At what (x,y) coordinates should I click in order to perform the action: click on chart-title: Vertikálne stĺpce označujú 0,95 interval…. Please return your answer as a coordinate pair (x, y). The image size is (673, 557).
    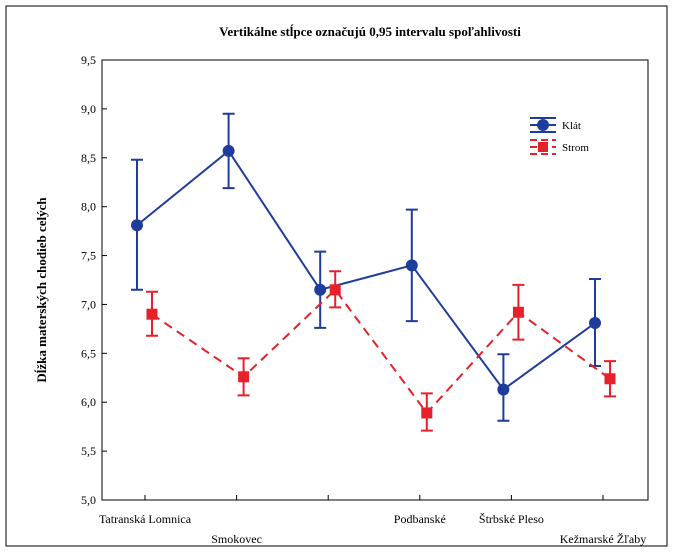
    Looking at the image, I should click on (370, 31).